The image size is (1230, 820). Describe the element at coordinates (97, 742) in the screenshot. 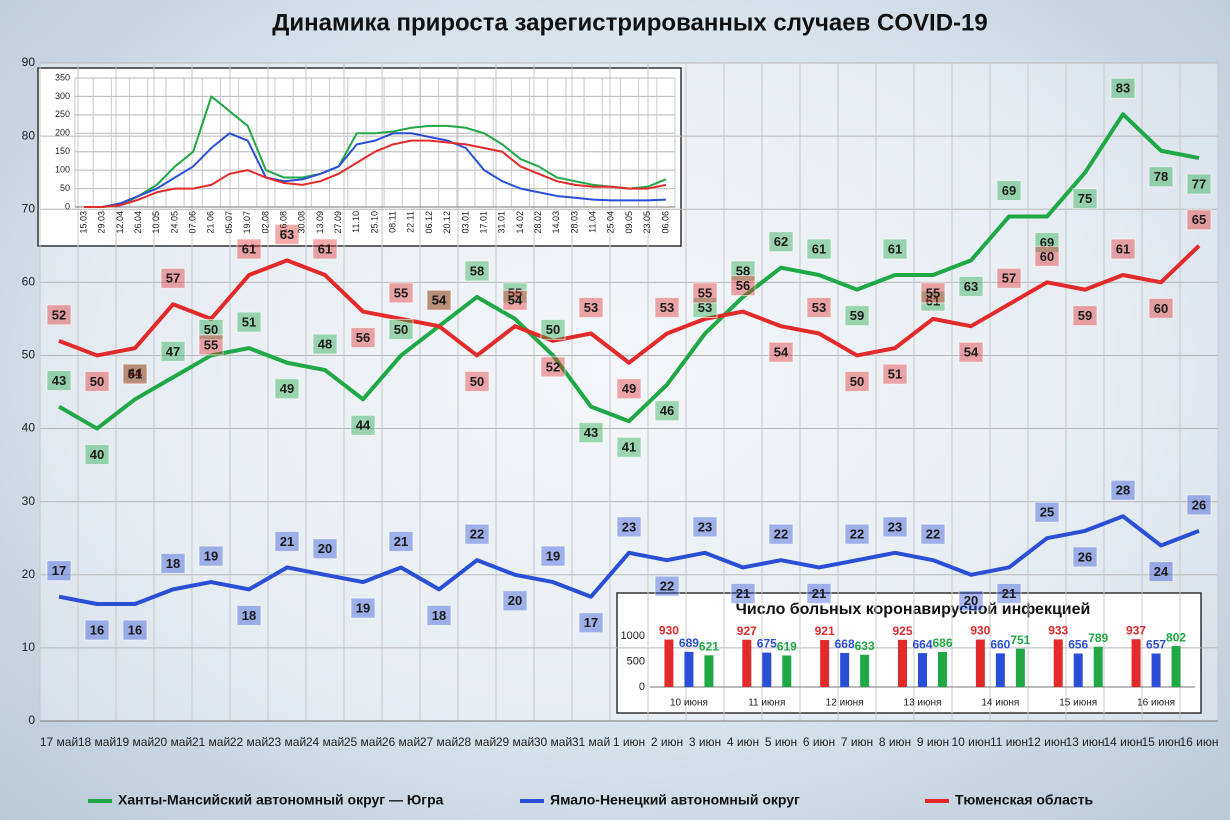

I see `x-tick-label: 18 май` at that location.